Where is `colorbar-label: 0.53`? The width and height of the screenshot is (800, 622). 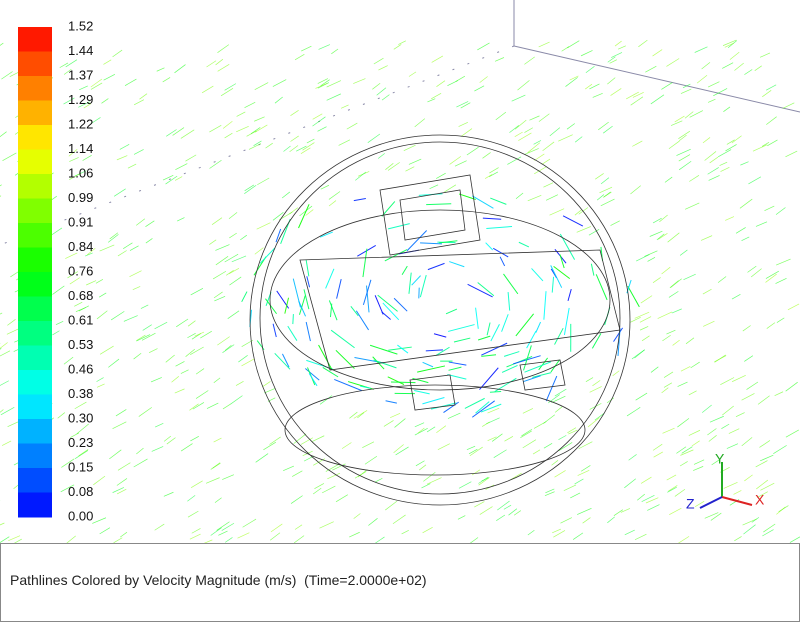 colorbar-label: 0.53 is located at coordinates (80, 344).